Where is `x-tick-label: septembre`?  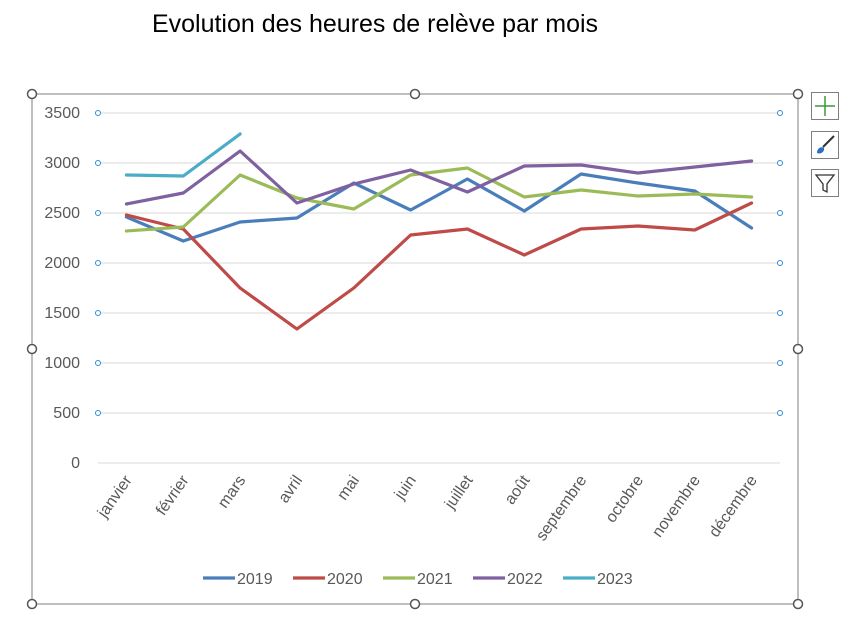 x-tick-label: septembre is located at coordinates (561, 508).